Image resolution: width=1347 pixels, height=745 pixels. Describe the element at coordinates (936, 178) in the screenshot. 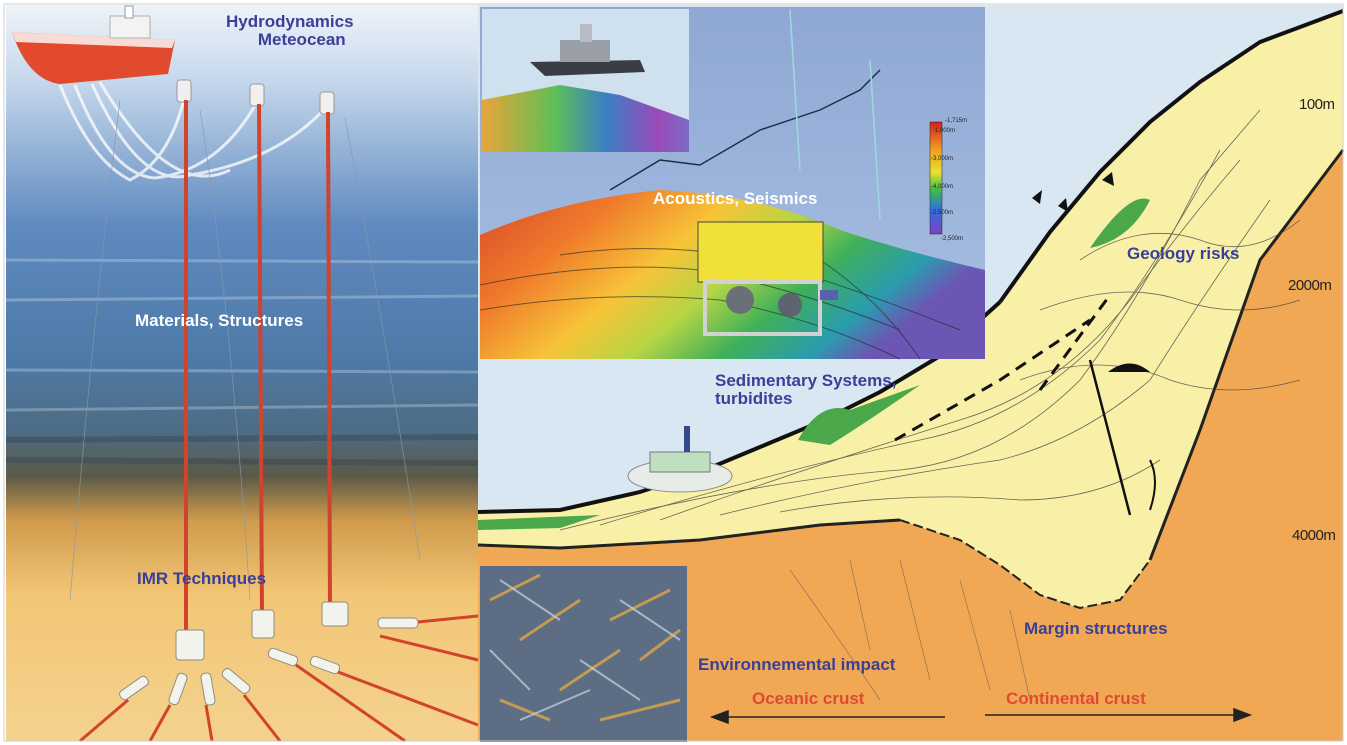

I see `depth-colorbar` at that location.